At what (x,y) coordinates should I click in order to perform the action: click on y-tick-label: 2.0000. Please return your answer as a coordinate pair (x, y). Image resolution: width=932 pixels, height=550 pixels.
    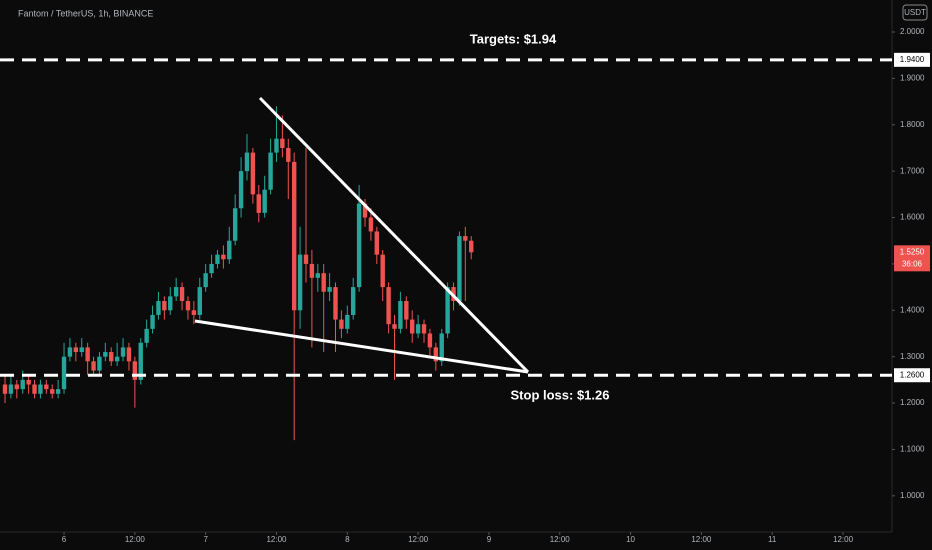
    Looking at the image, I should click on (912, 31).